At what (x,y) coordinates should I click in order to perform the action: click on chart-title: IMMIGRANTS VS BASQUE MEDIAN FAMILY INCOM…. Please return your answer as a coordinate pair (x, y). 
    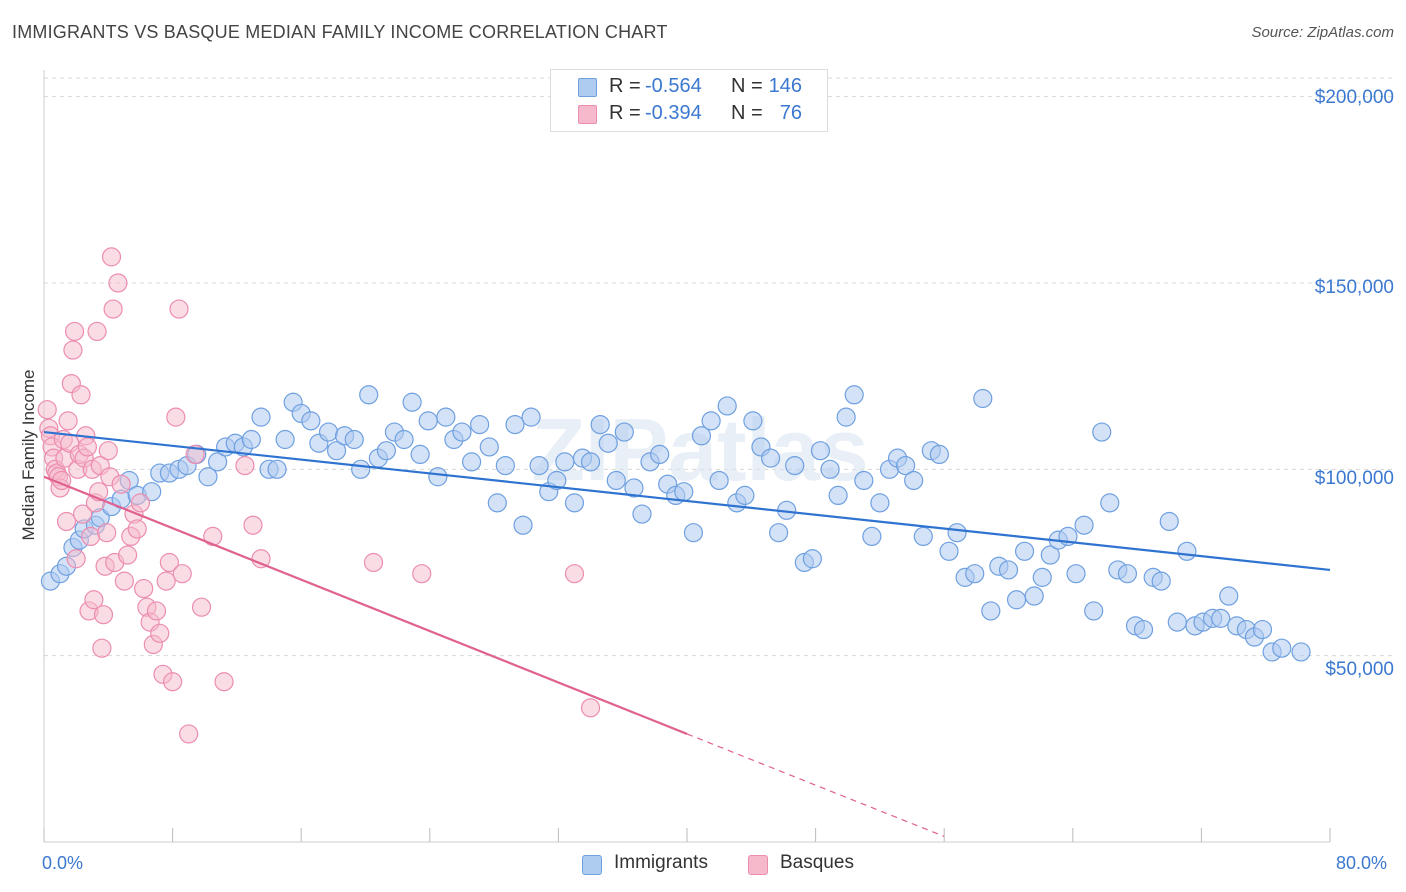
    Looking at the image, I should click on (340, 32).